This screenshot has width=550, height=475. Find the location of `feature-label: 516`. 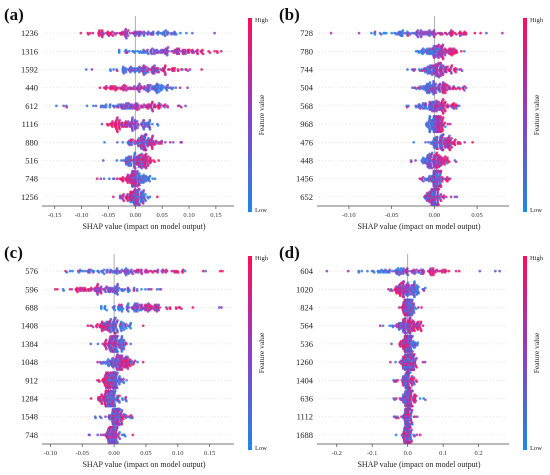

feature-label: 516 is located at coordinates (31, 161).